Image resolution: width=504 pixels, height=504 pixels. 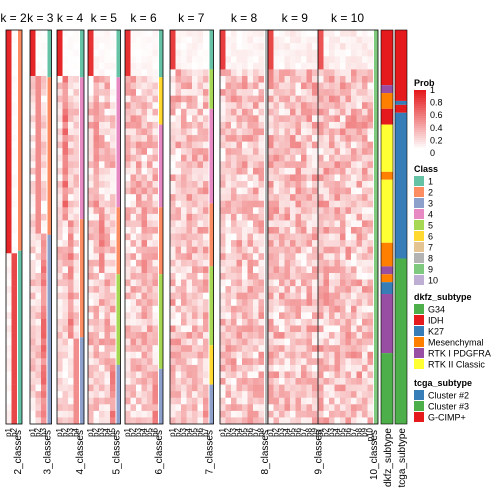 What do you see at coordinates (420, 137) in the screenshot?
I see `prob-gradient-step` at bounding box center [420, 137].